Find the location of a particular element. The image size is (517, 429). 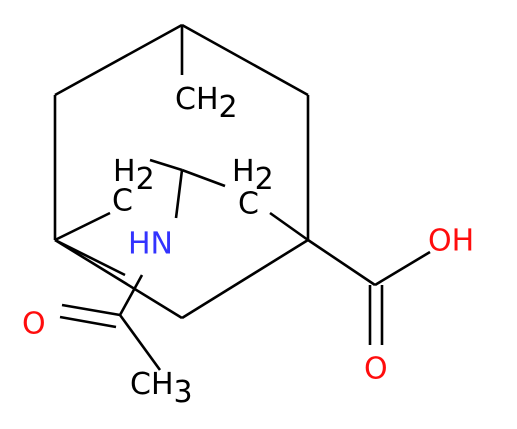

atom-label: CH3 is located at coordinates (161, 388).